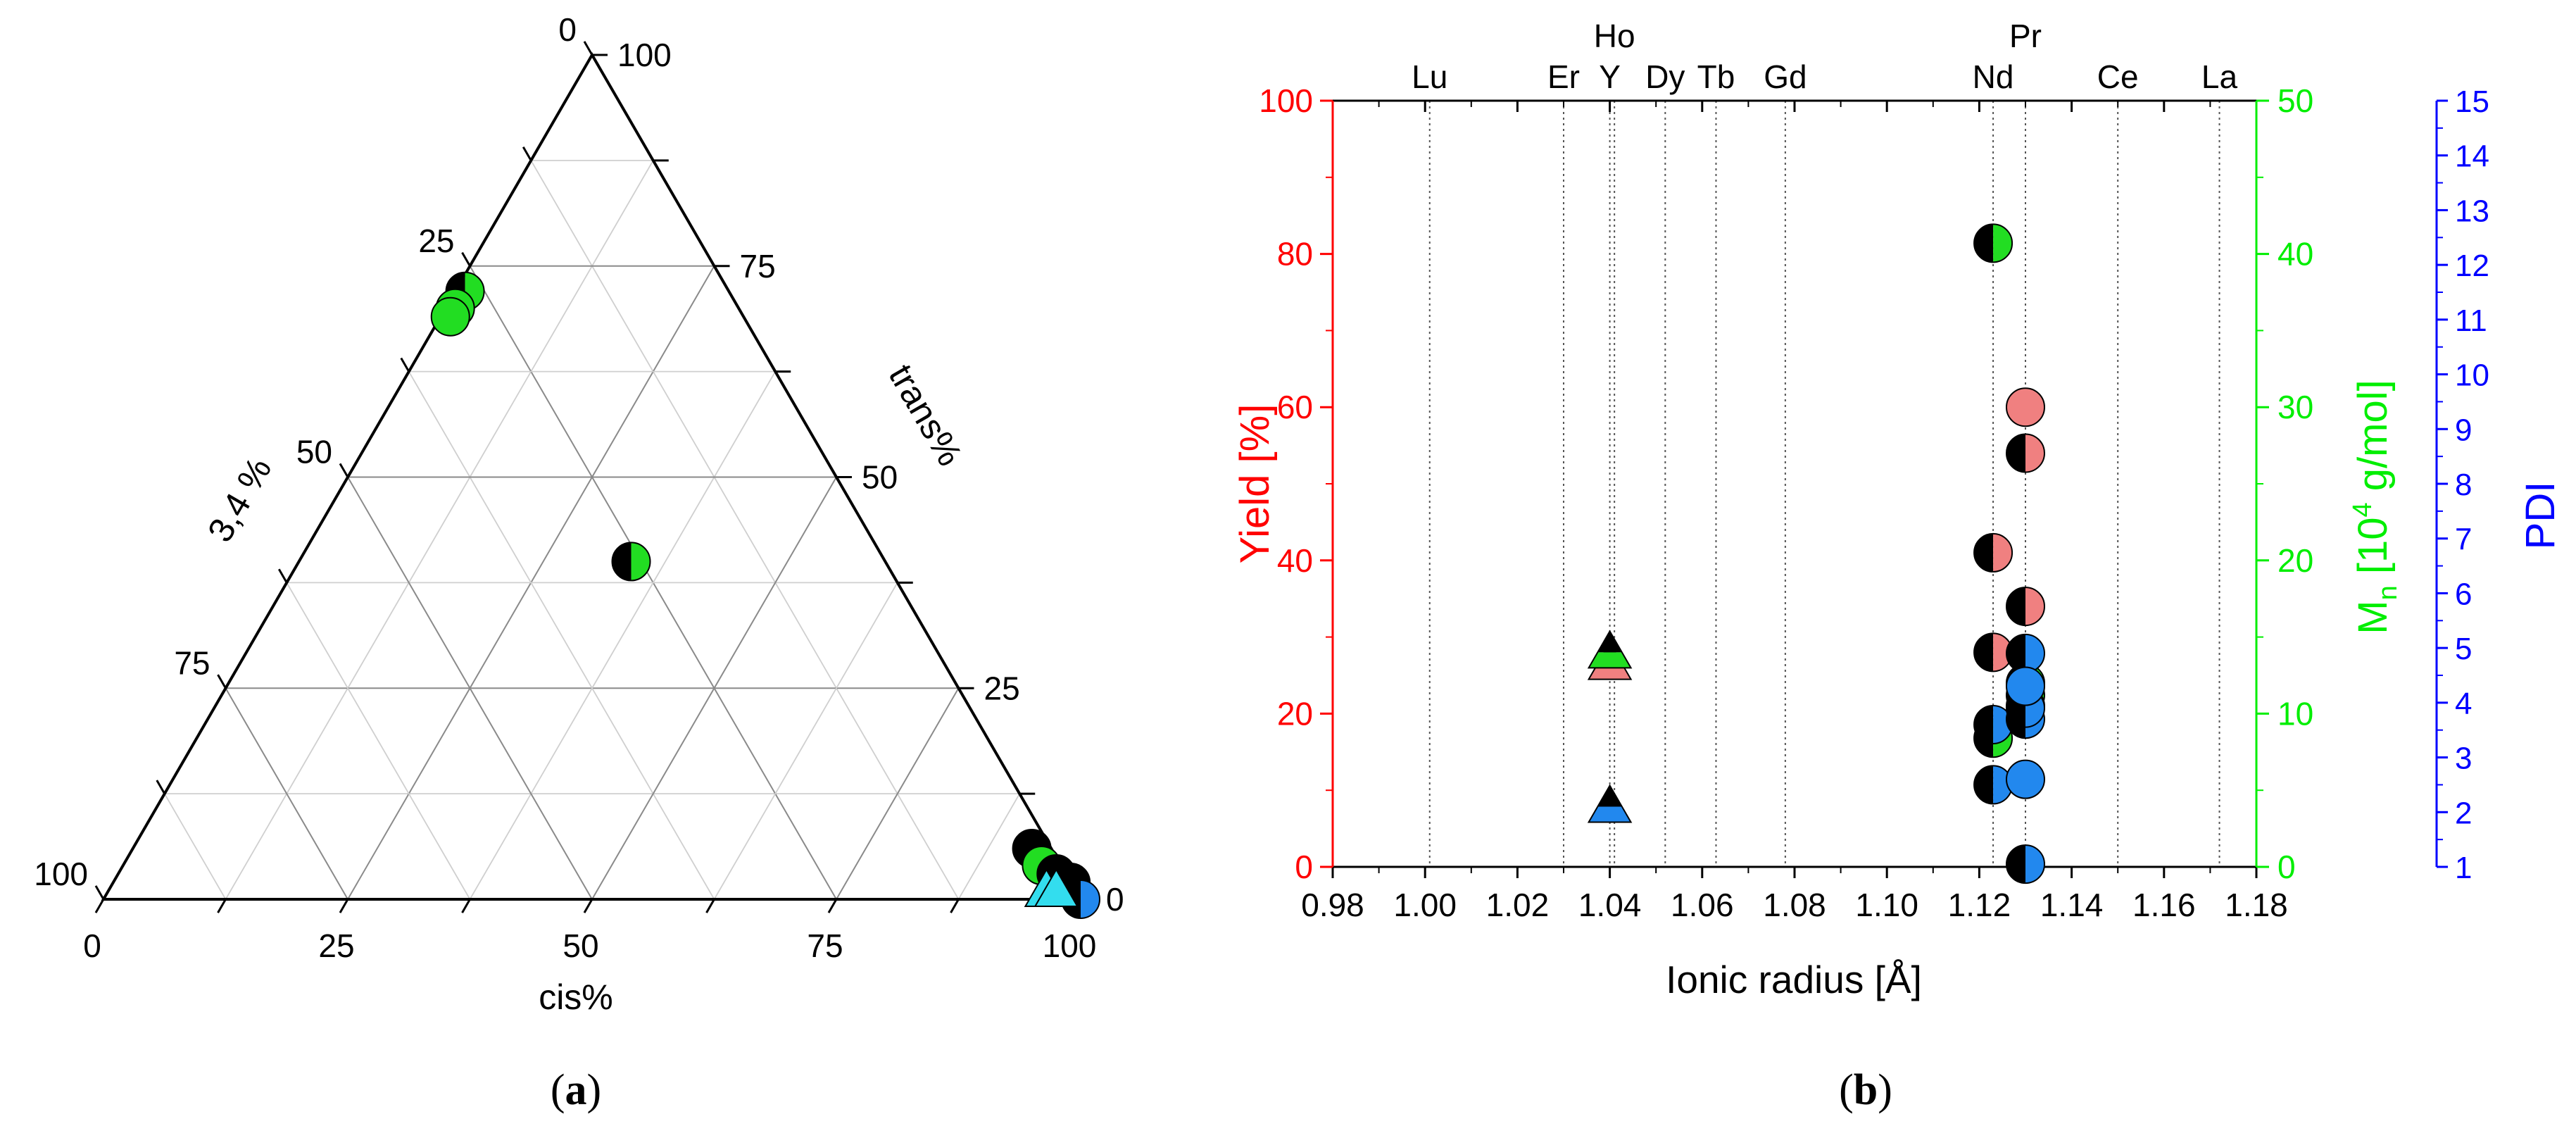 The height and width of the screenshot is (1138, 2576). I want to click on x-tick-label: 1.12, so click(1980, 905).